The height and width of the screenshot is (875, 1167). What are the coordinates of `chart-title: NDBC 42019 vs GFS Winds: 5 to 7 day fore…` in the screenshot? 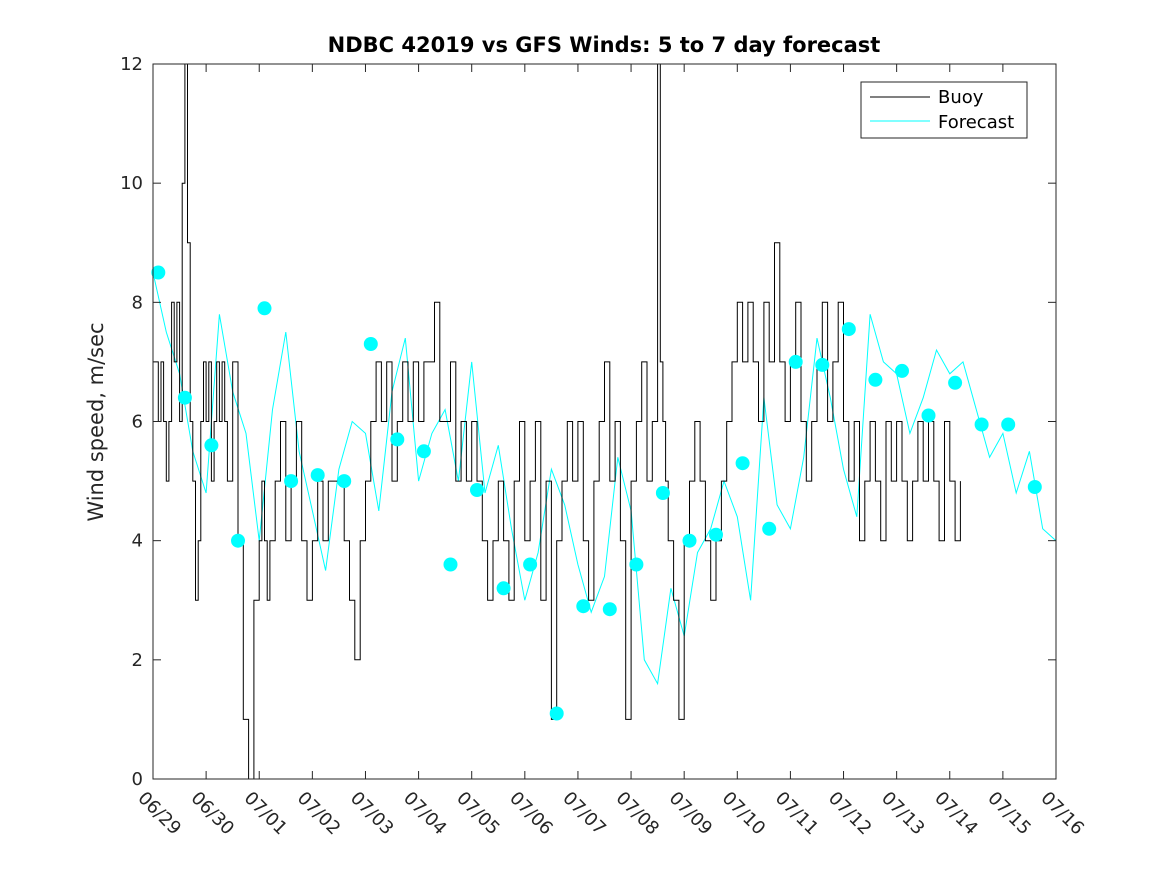 It's located at (604, 45).